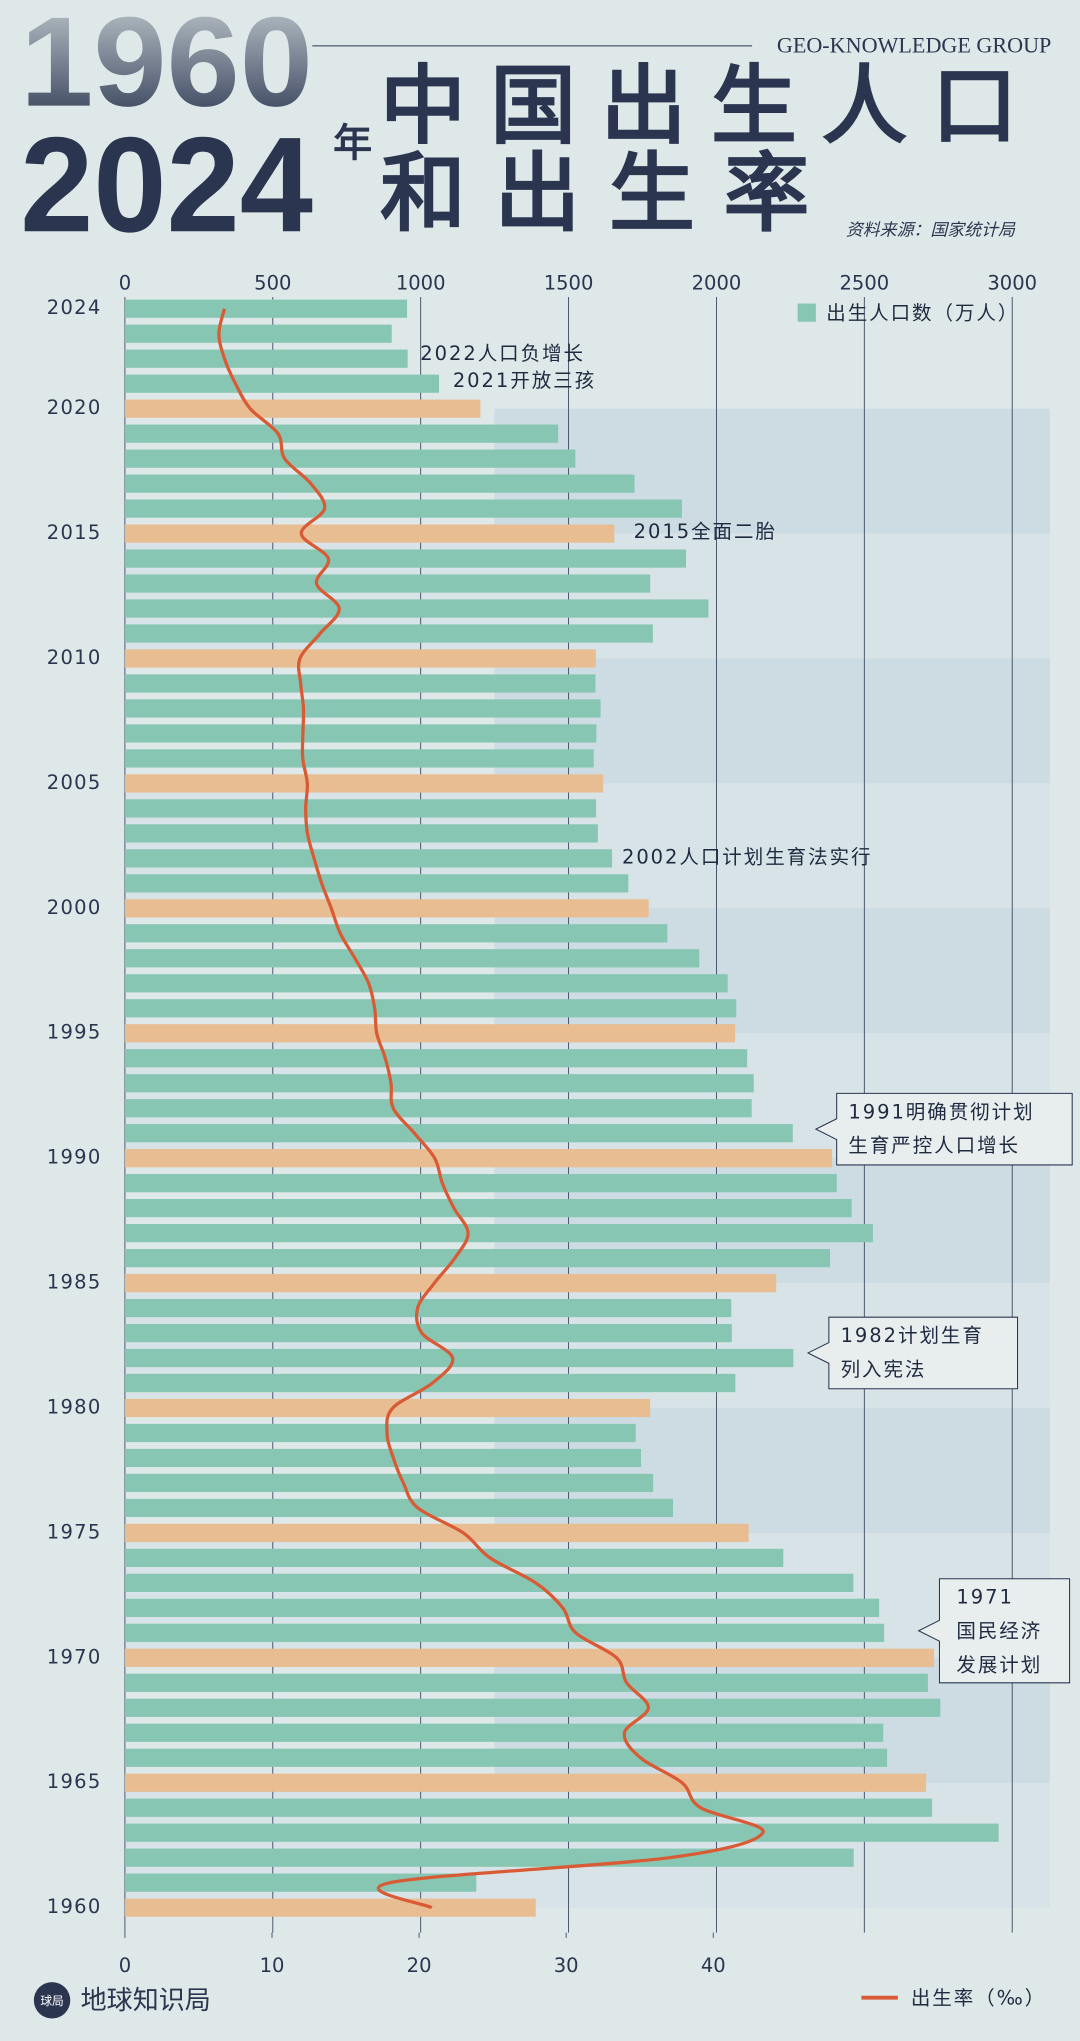 This screenshot has width=1080, height=2041. I want to click on y-tick-label: 1990, so click(74, 1157).